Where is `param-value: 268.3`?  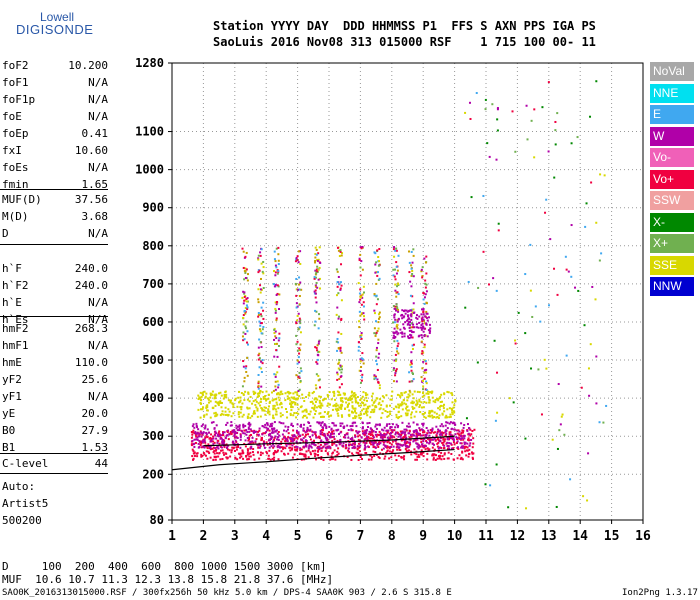
param-value: 268.3 is located at coordinates (91, 328).